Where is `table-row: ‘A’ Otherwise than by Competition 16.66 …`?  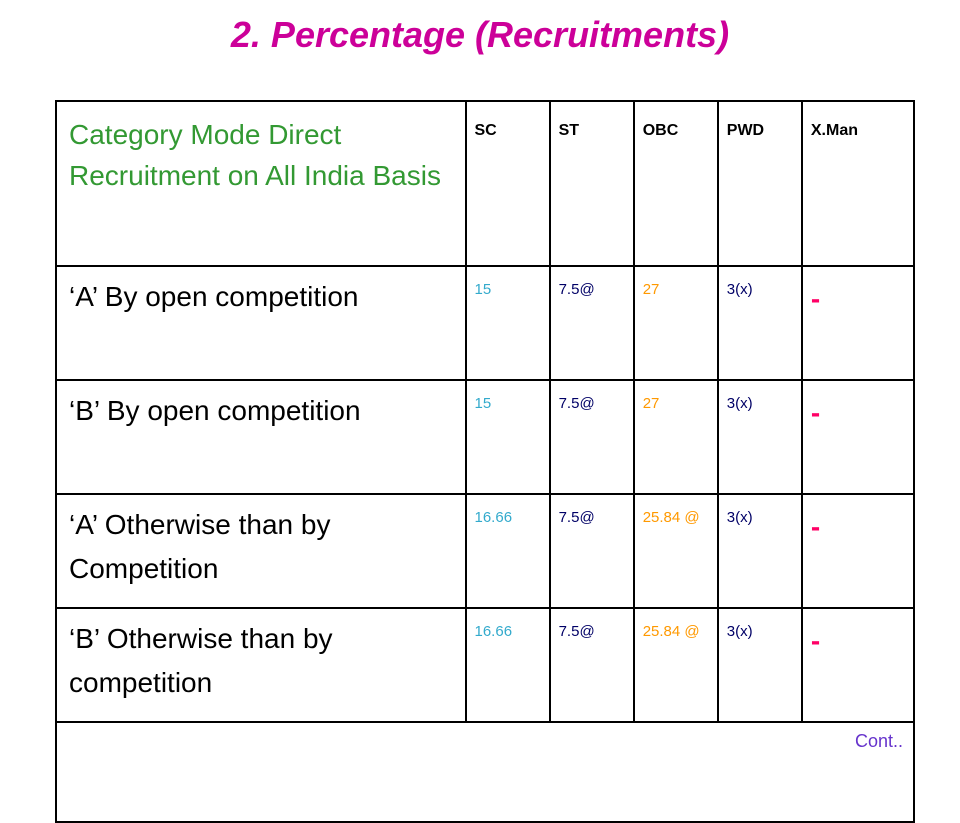 table-row: ‘A’ Otherwise than by Competition 16.66 … is located at coordinates (485, 551).